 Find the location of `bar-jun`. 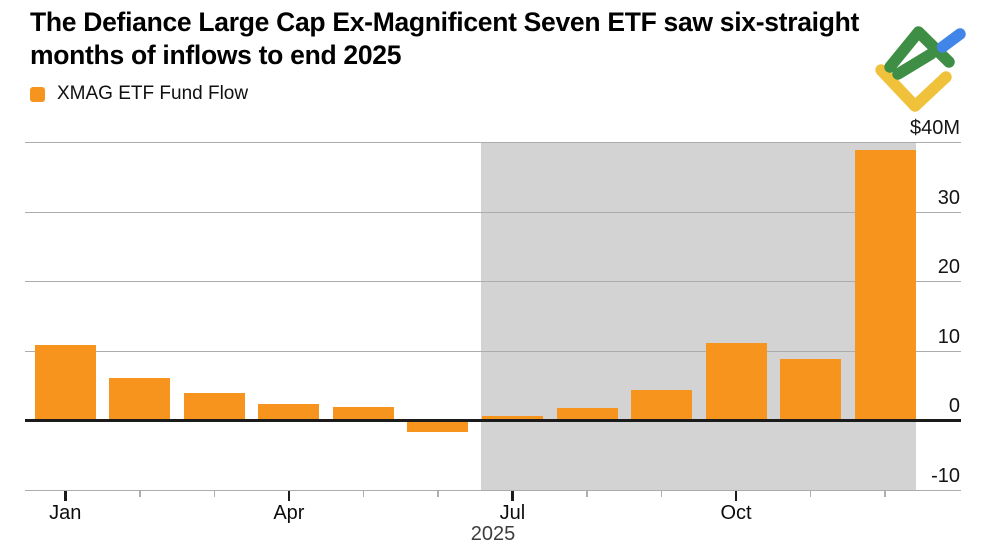

bar-jun is located at coordinates (438, 426).